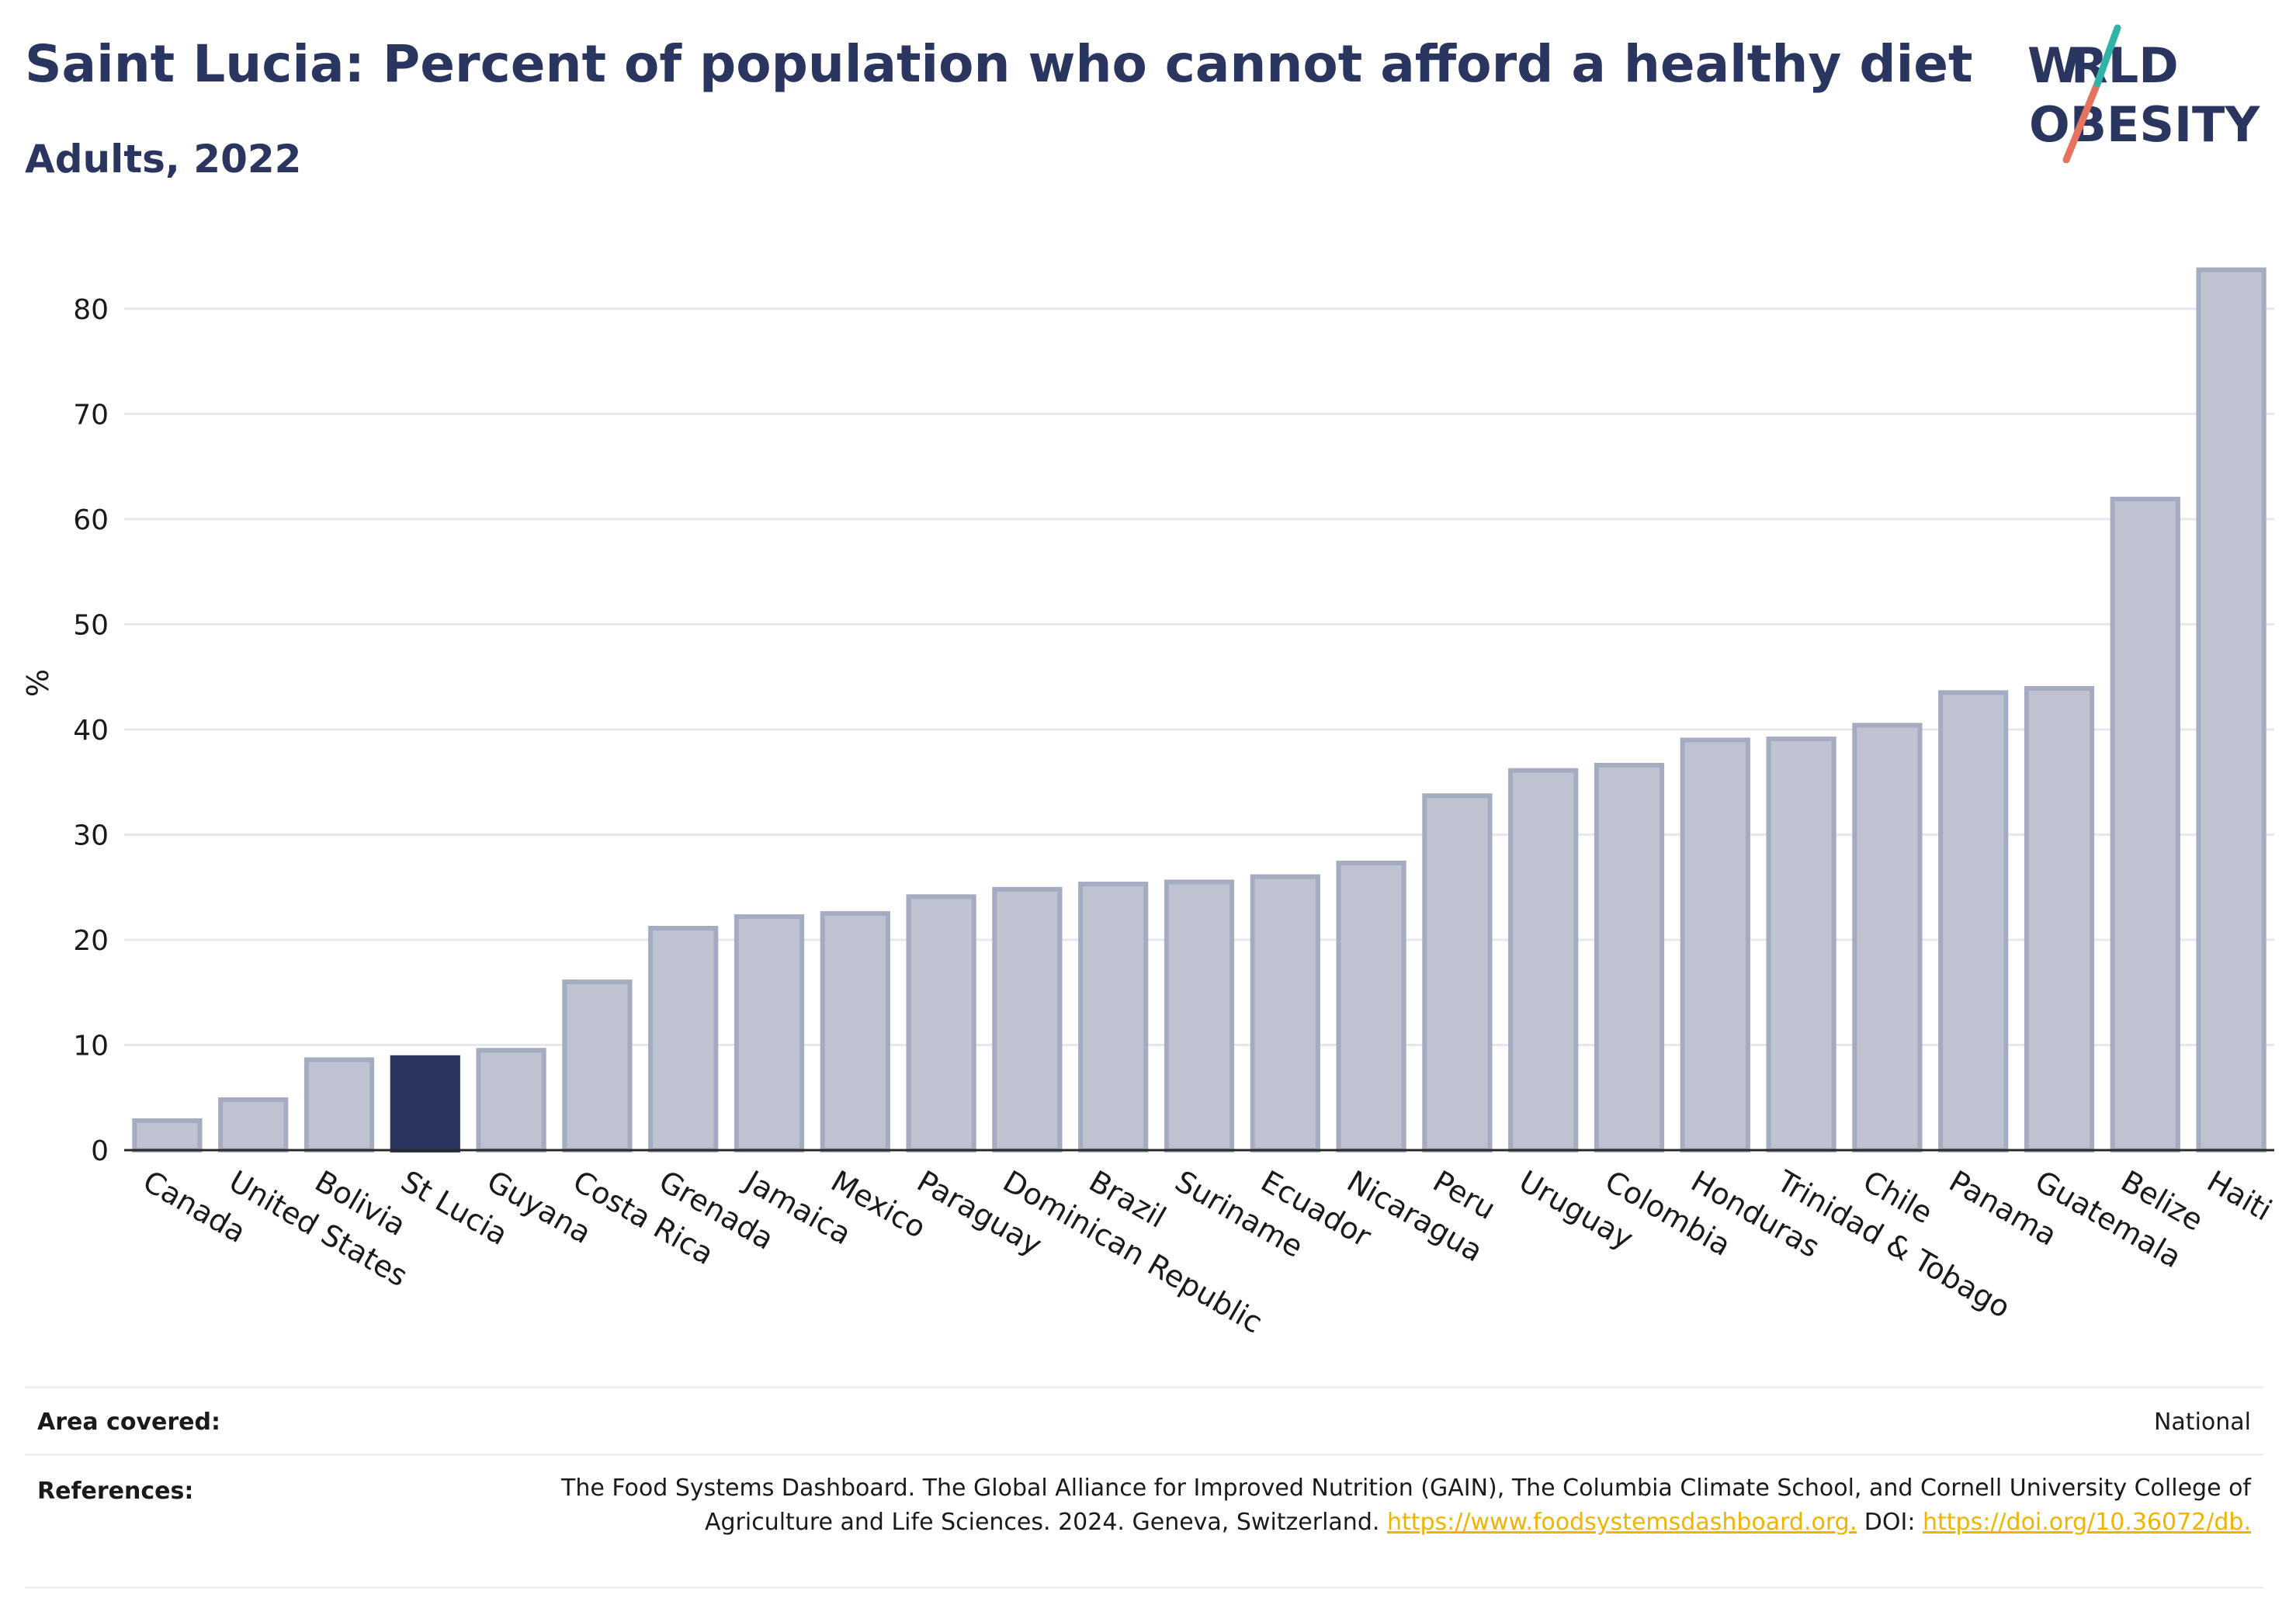 Image resolution: width=2296 pixels, height=1622 pixels. What do you see at coordinates (941, 1023) in the screenshot?
I see `bar-paraguay` at bounding box center [941, 1023].